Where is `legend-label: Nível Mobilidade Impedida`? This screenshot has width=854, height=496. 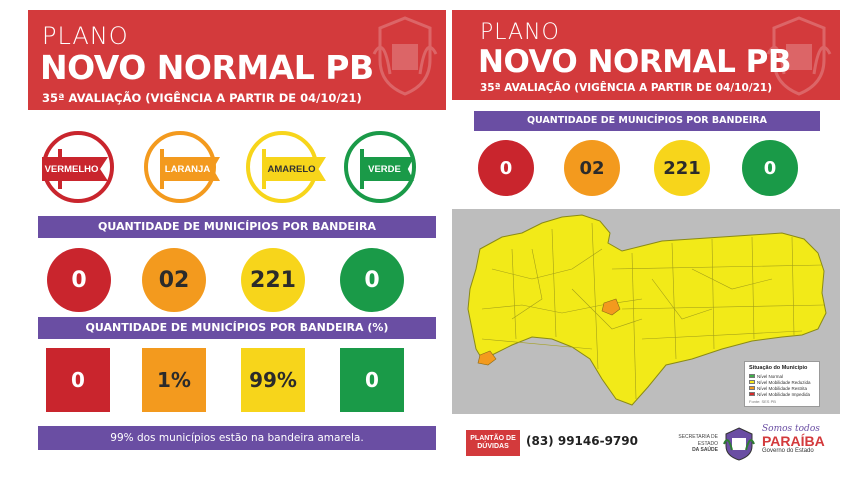
legend-label: Nível Mobilidade Impedida is located at coordinates (784, 394).